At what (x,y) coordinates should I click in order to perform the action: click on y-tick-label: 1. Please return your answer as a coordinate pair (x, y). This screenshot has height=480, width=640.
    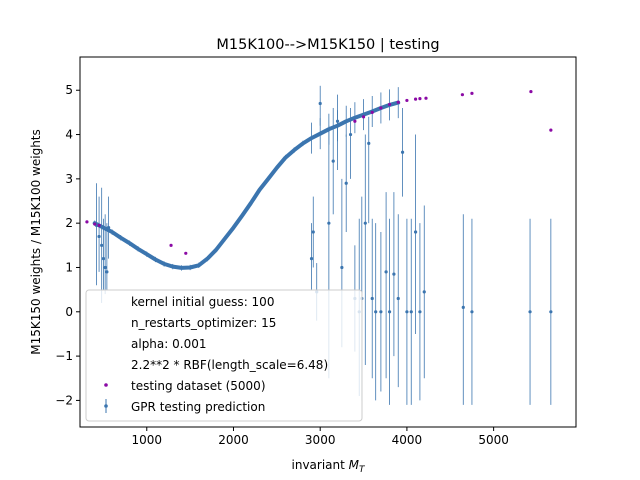
    Looking at the image, I should click on (69, 267).